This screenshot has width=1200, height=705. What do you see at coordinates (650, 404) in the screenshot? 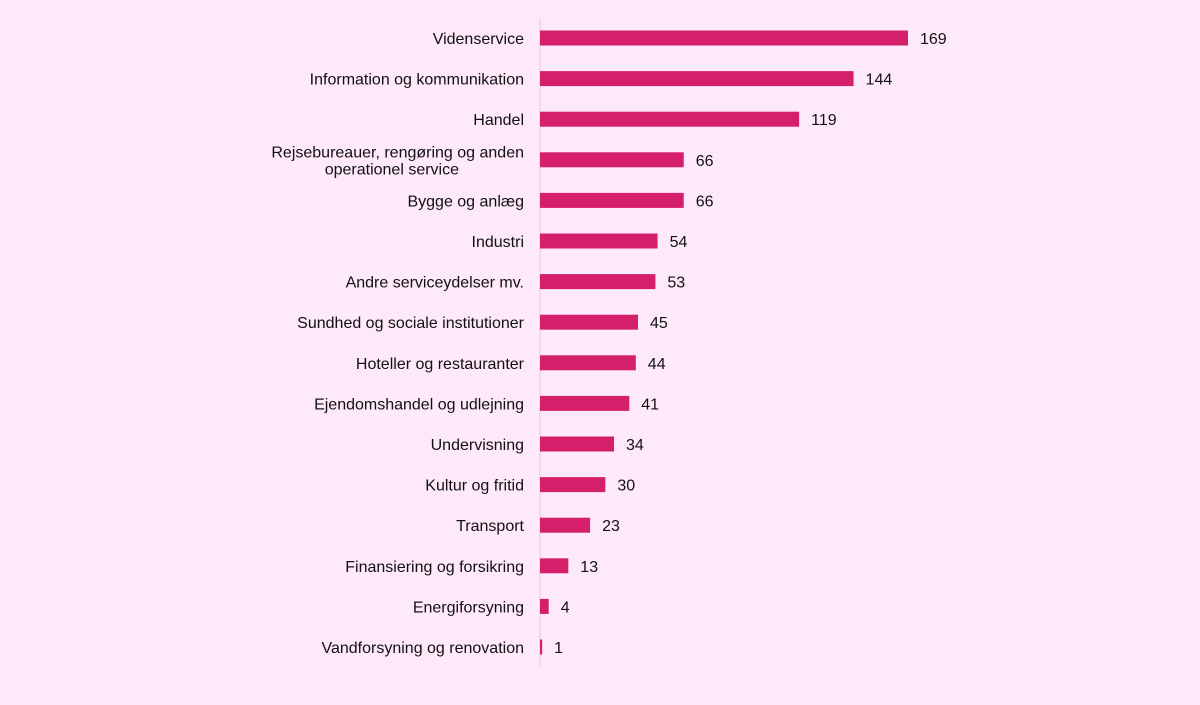
I see `value-label-9: 41` at bounding box center [650, 404].